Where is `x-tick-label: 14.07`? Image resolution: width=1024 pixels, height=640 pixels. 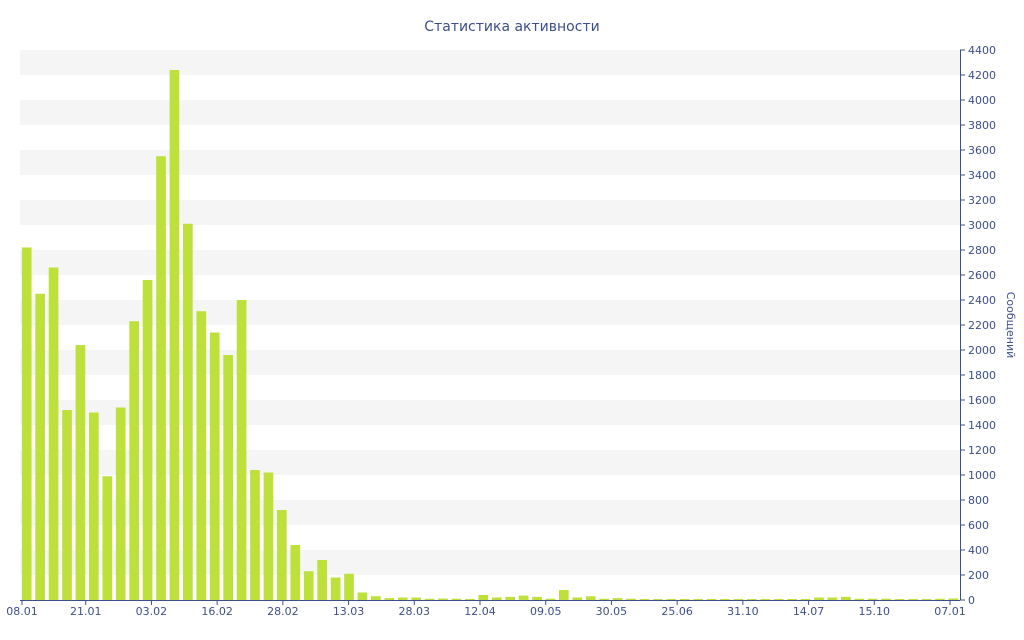 x-tick-label: 14.07 is located at coordinates (809, 611).